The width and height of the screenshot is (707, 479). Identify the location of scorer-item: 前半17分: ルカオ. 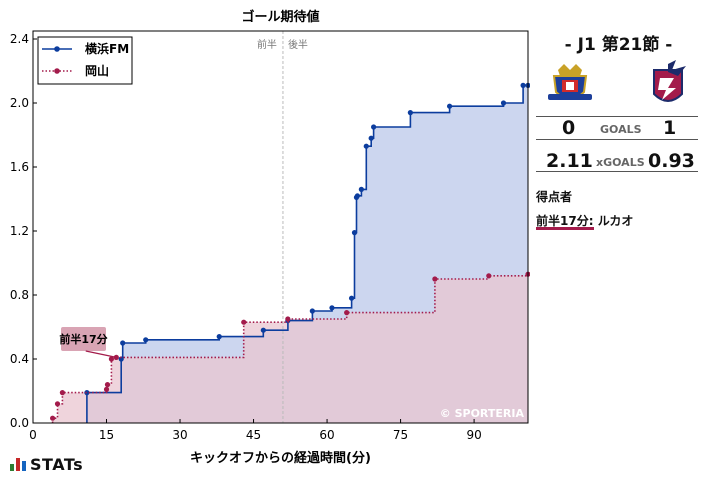
(584, 220).